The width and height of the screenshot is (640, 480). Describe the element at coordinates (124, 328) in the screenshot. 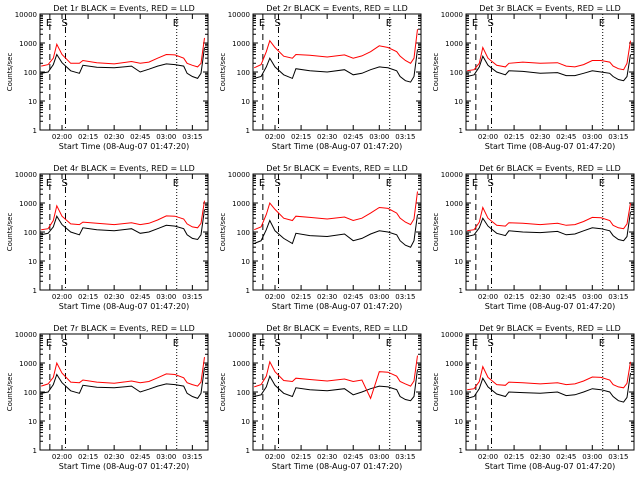

I see `panel-title: Det 7r BLACK = Events, RED = LLD` at that location.